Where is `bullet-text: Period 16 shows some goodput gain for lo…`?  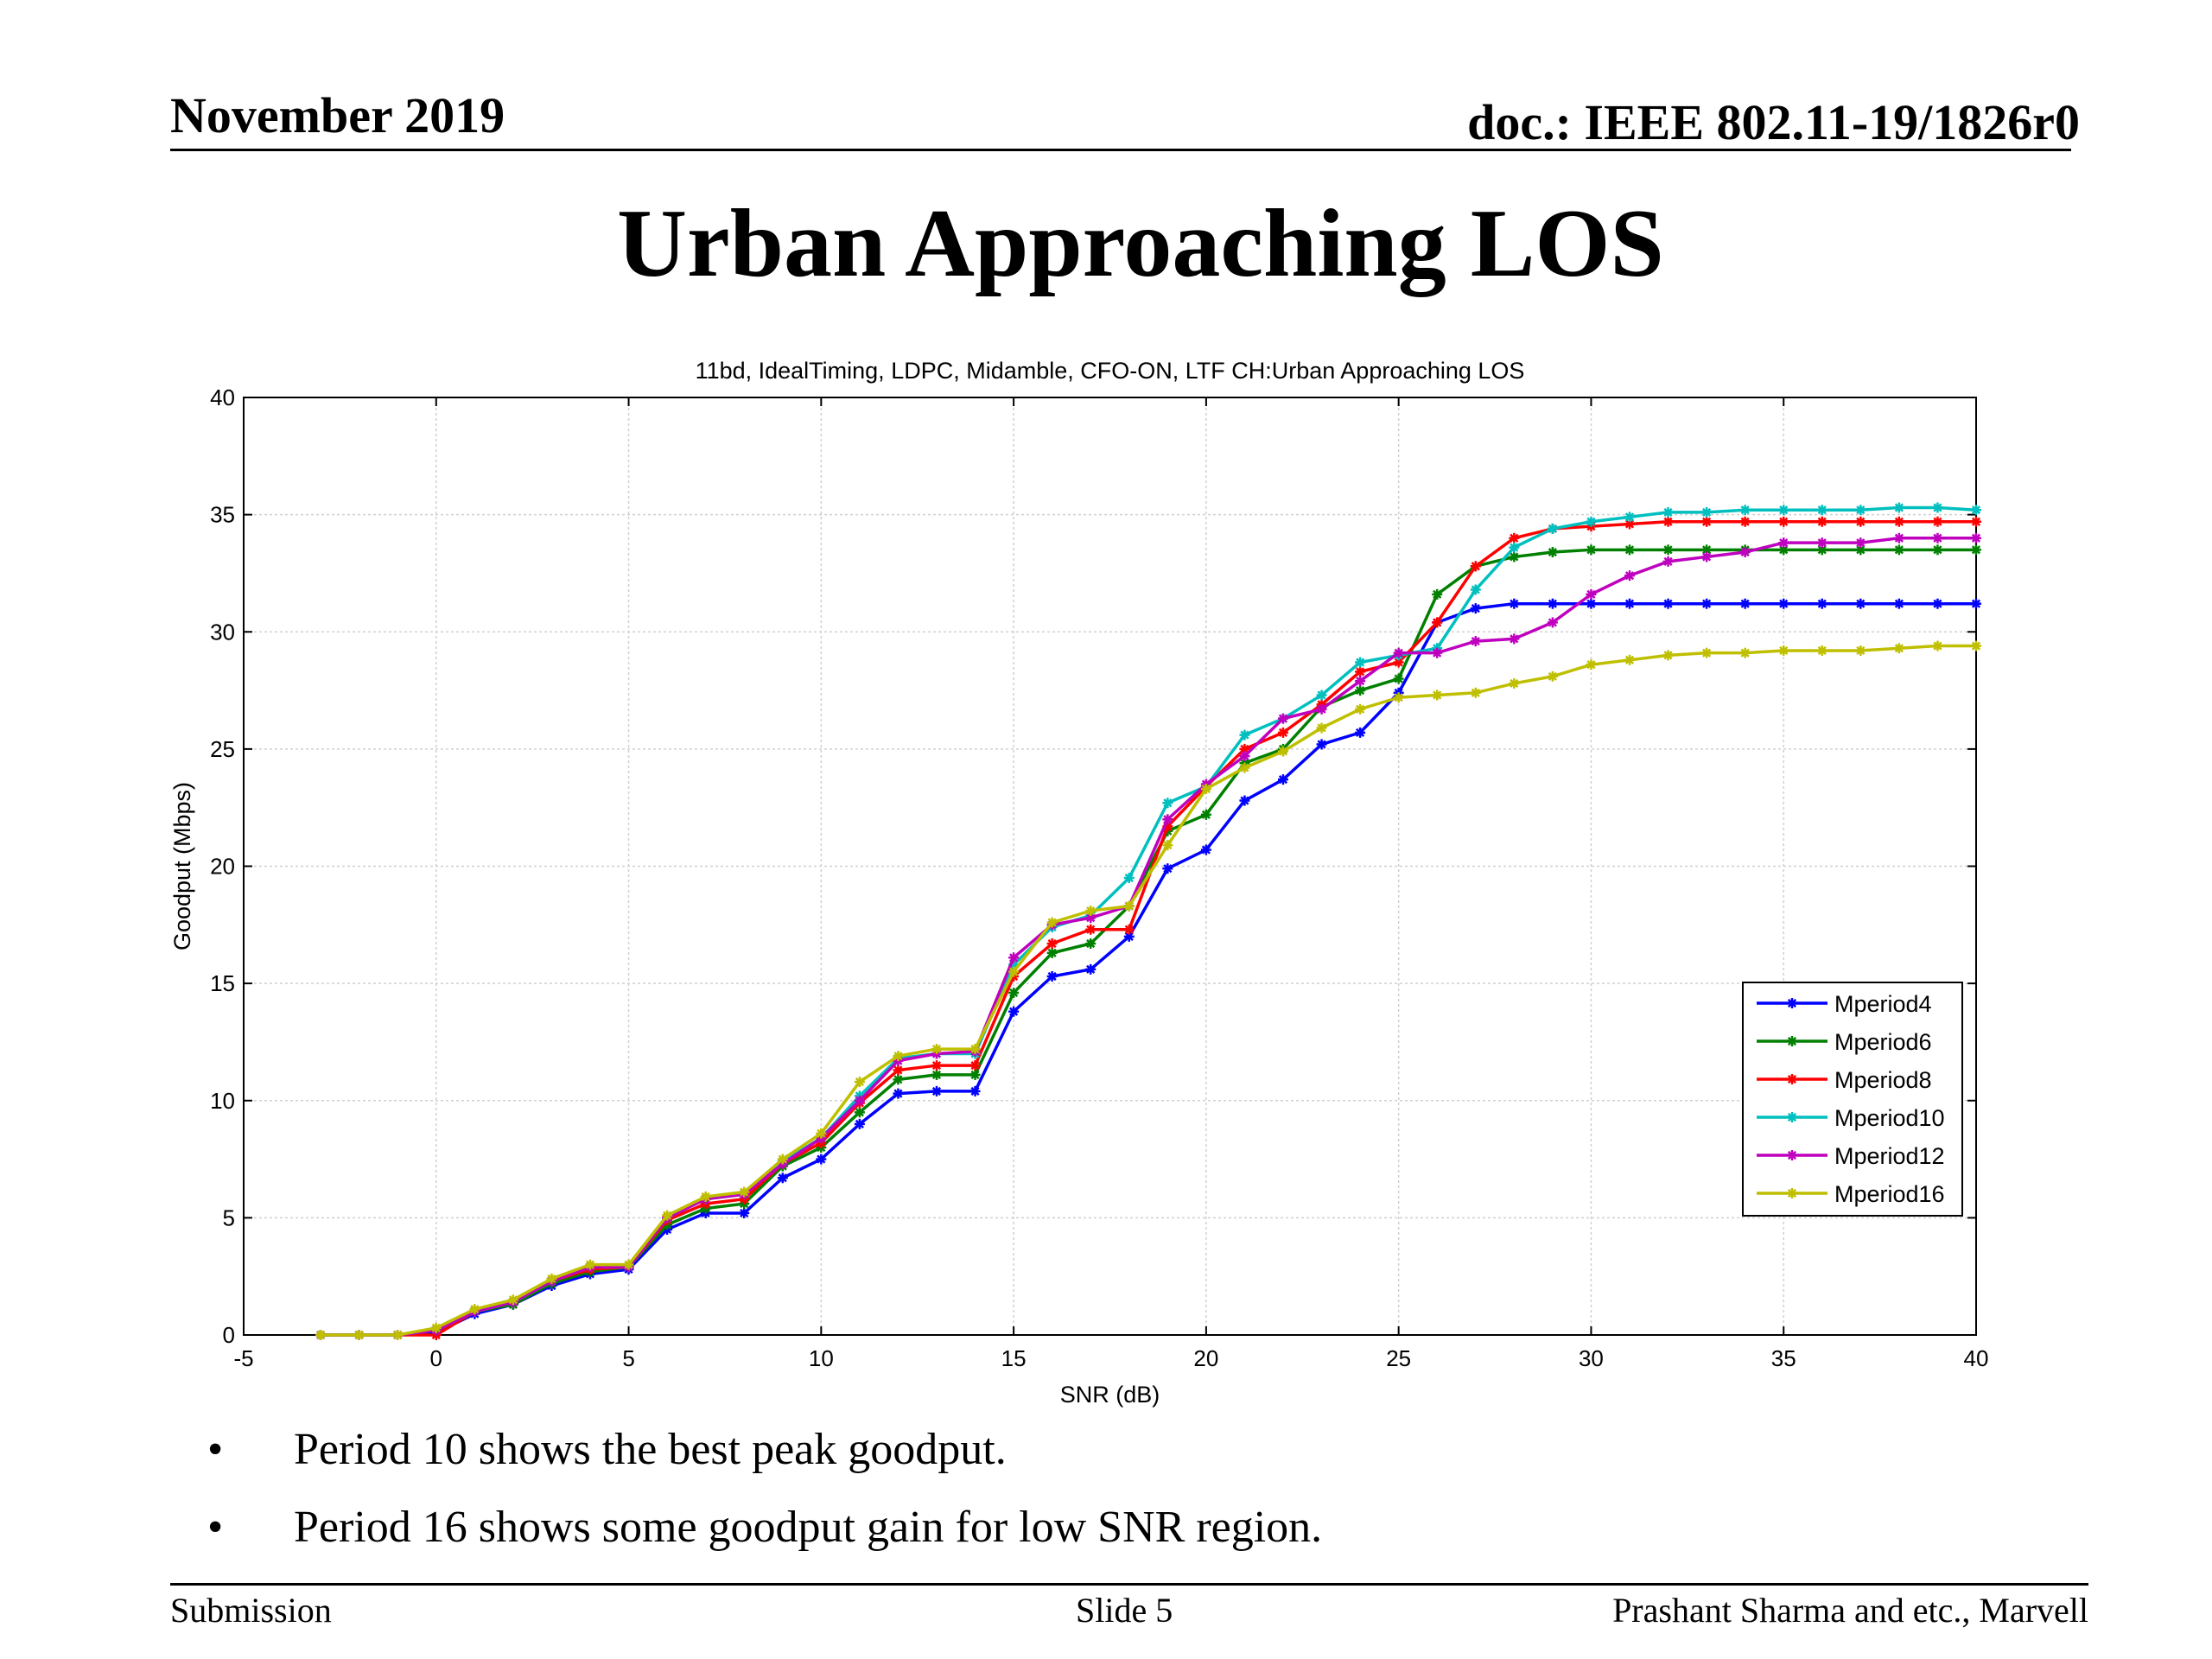
bullet-text: Period 16 shows some goodput gain for lo… is located at coordinates (808, 1527).